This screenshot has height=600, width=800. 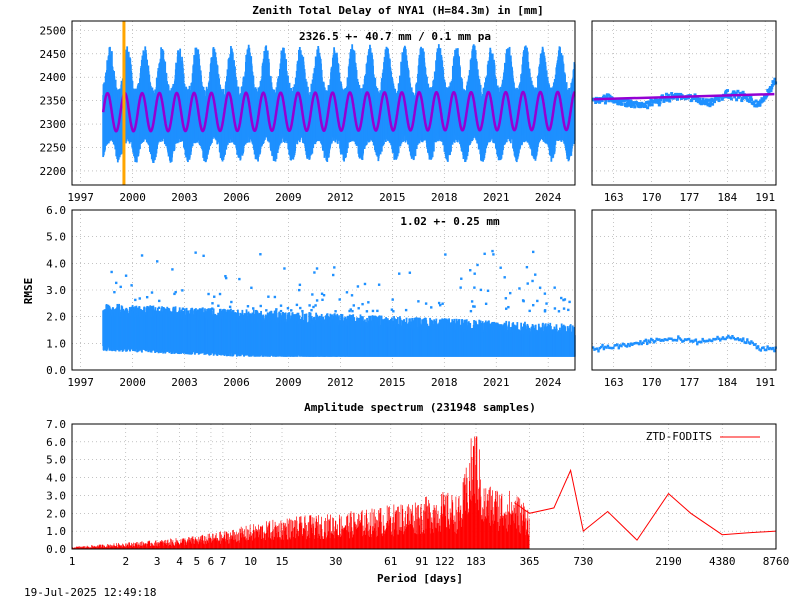 I want to click on x-tick-label: 191, so click(x=765, y=197).